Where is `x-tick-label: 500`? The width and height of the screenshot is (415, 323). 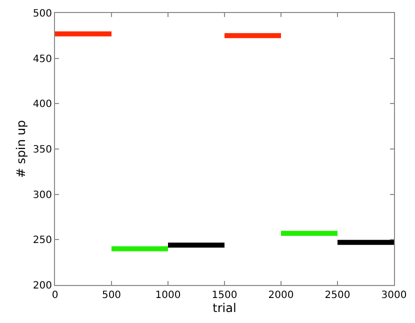
x-tick-label: 500 is located at coordinates (112, 295).